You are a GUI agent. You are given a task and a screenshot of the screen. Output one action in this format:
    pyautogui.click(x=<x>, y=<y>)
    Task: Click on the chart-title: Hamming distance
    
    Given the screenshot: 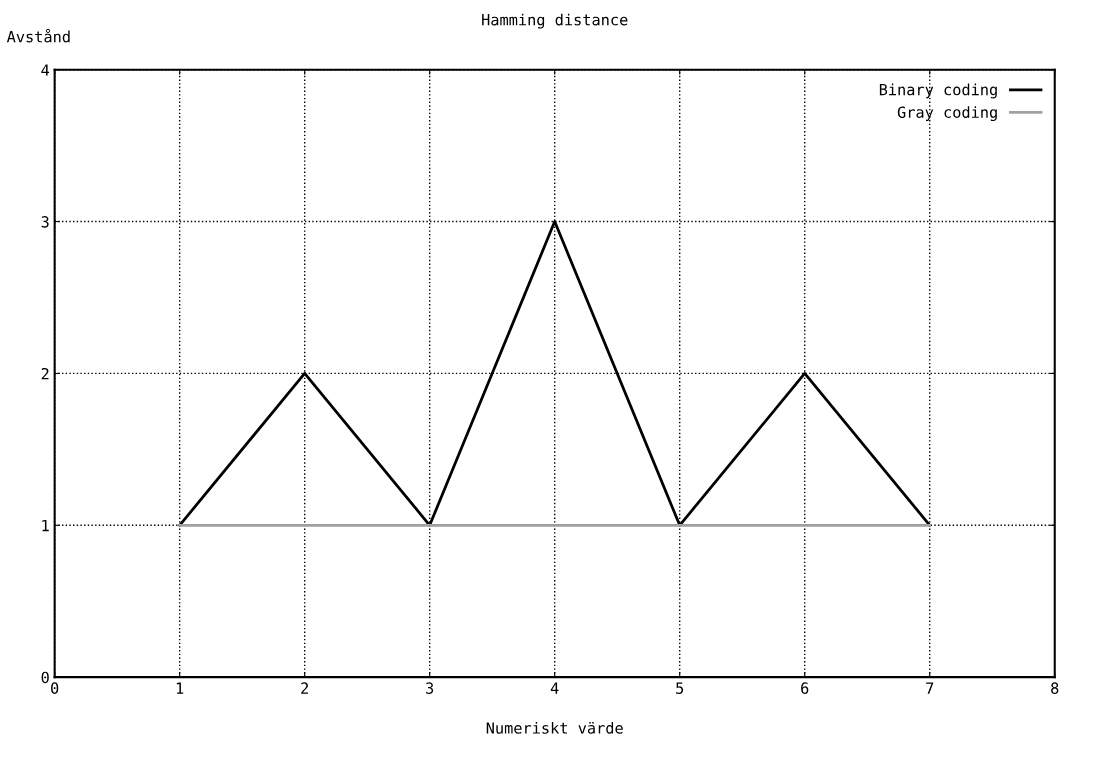 What is the action you would take?
    pyautogui.click(x=555, y=21)
    